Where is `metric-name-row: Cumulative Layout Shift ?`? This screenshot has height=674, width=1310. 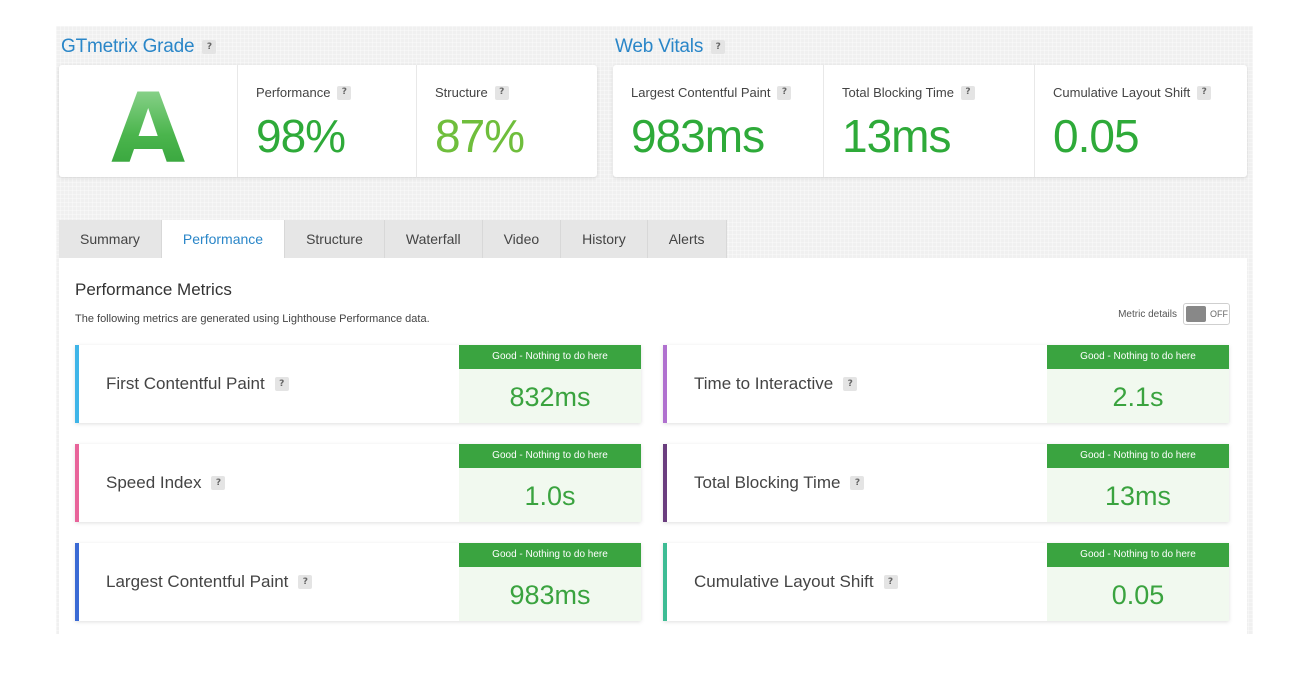 metric-name-row: Cumulative Layout Shift ? is located at coordinates (796, 582).